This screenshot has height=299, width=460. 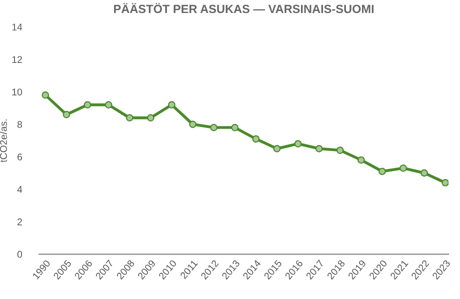 What do you see at coordinates (17, 27) in the screenshot?
I see `y-tick-label: 14` at bounding box center [17, 27].